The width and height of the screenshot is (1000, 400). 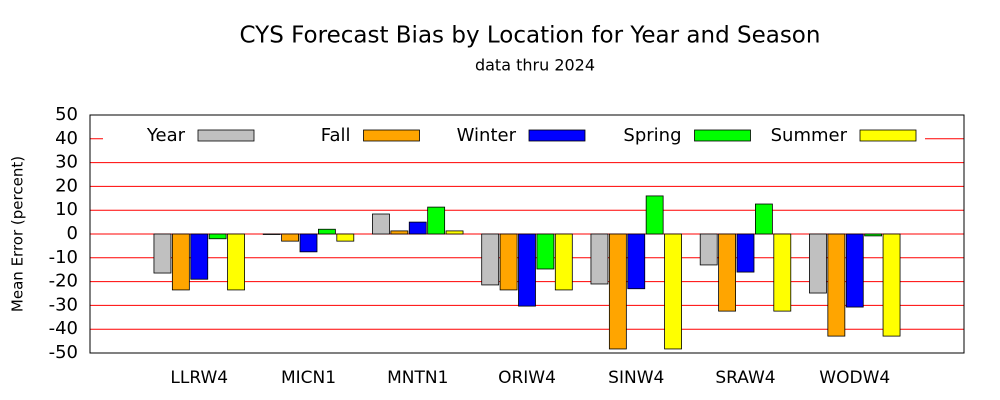 What do you see at coordinates (63, 281) in the screenshot?
I see `y-tick-label: -20` at bounding box center [63, 281].